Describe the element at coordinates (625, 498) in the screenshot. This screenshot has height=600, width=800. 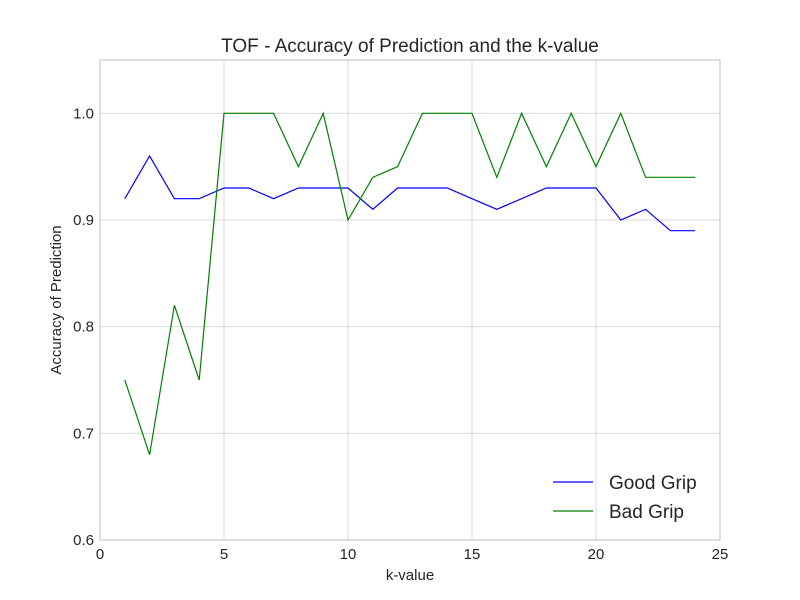
I see `legend: Good Grip Bad Grip` at that location.